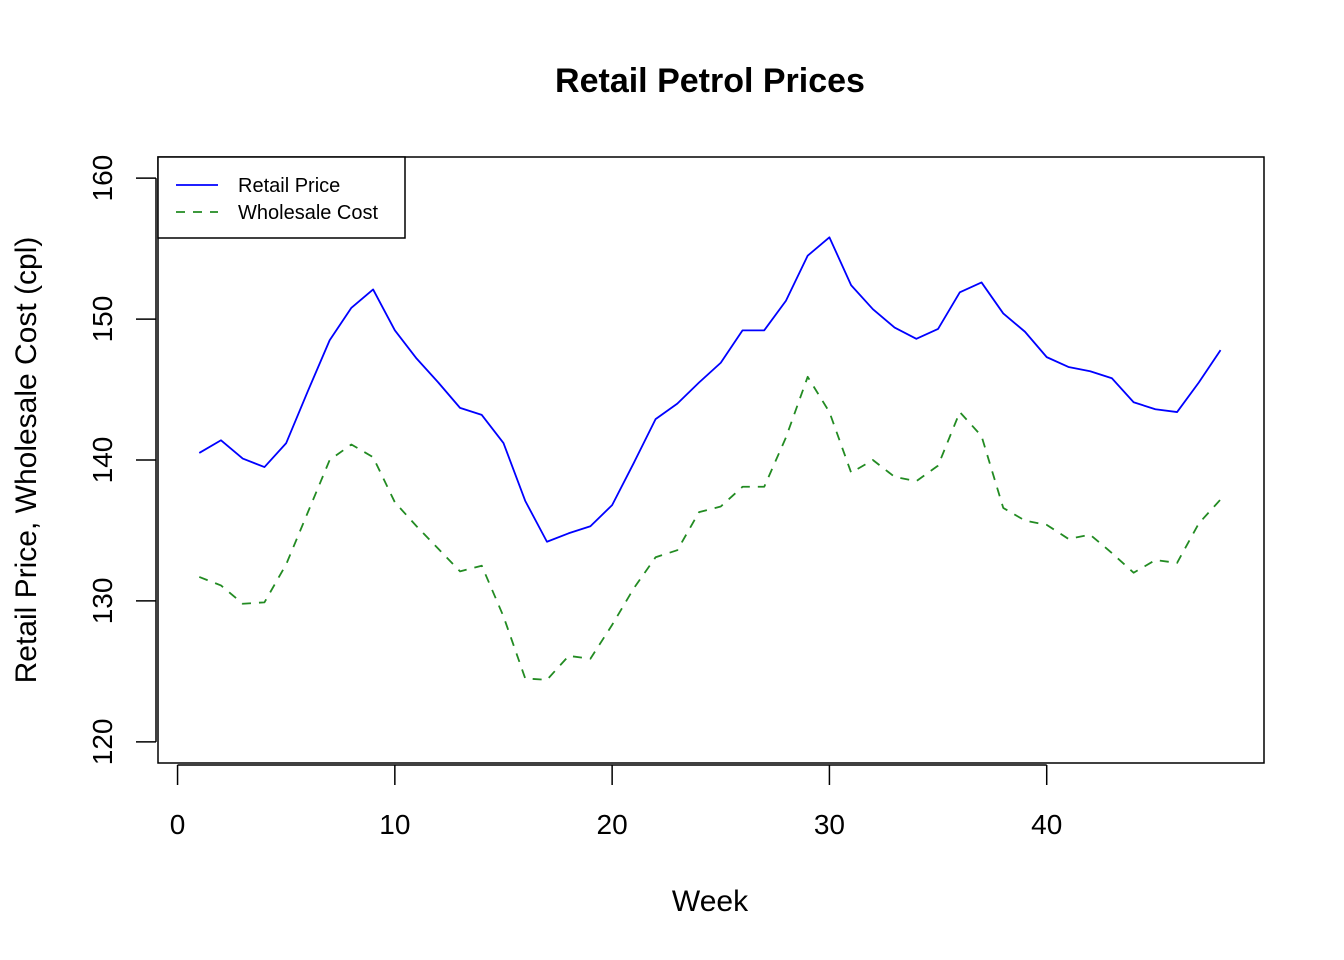  I want to click on legend: Retail Price Wholesale Cost, so click(281, 197).